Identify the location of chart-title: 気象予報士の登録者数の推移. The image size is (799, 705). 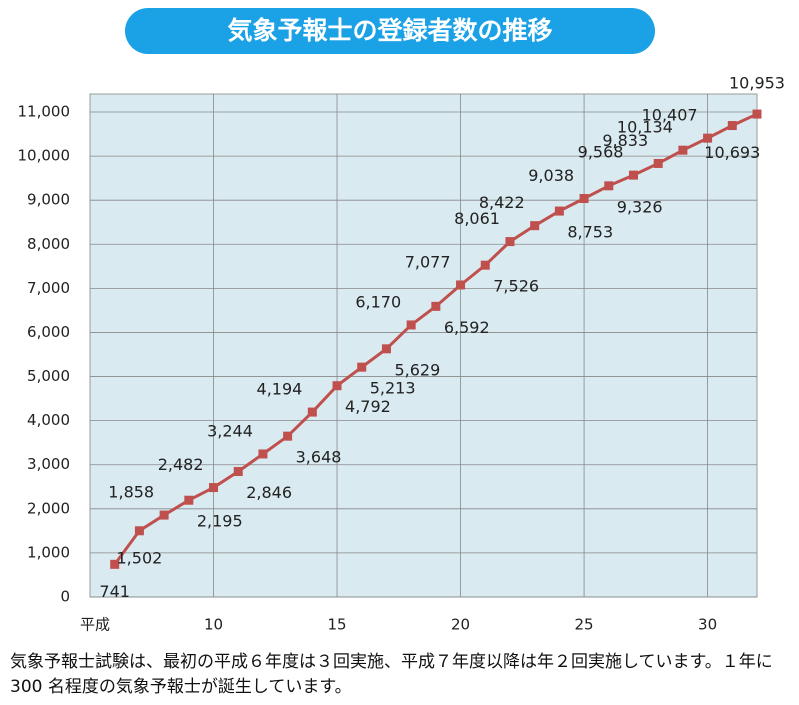
(389, 30).